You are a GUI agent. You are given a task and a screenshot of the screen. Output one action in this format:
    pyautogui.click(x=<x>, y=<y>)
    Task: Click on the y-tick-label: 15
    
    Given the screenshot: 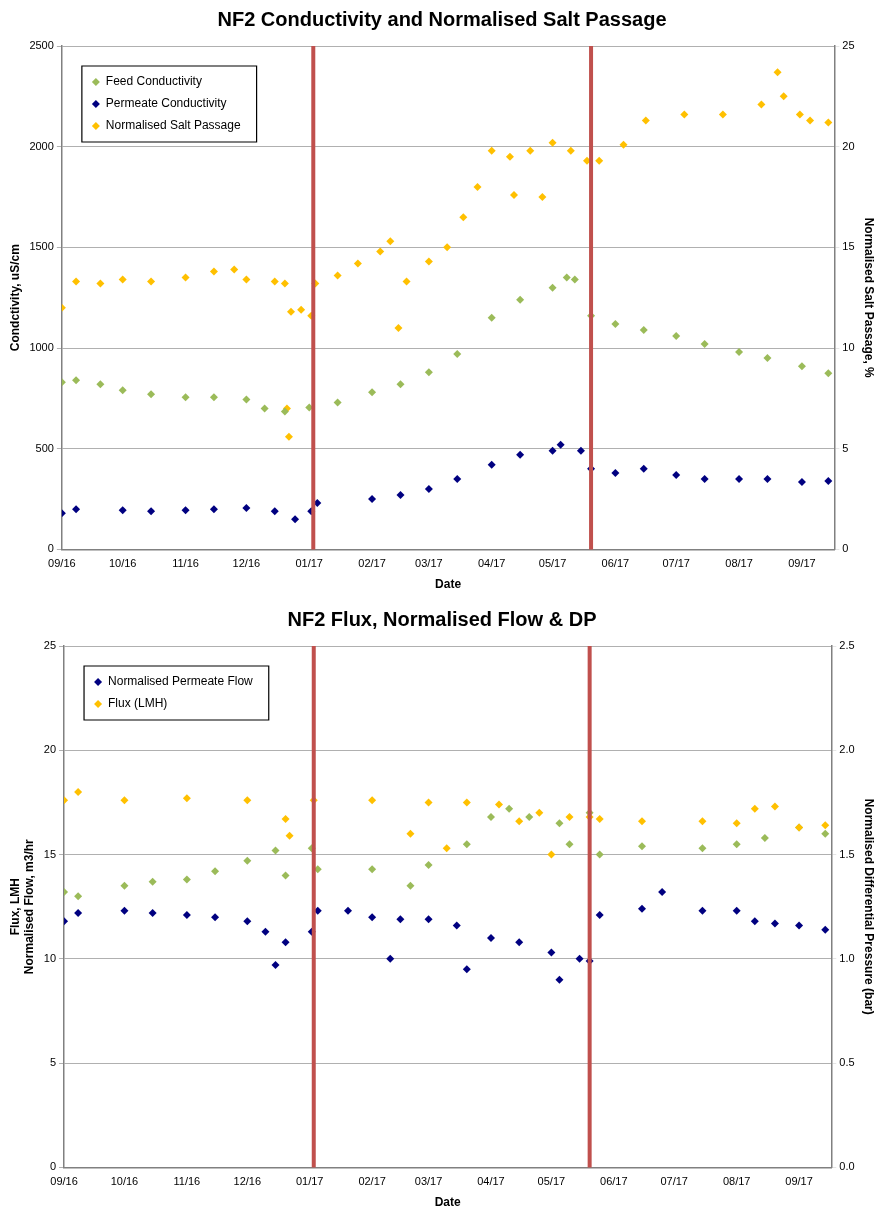 What is the action you would take?
    pyautogui.click(x=50, y=853)
    